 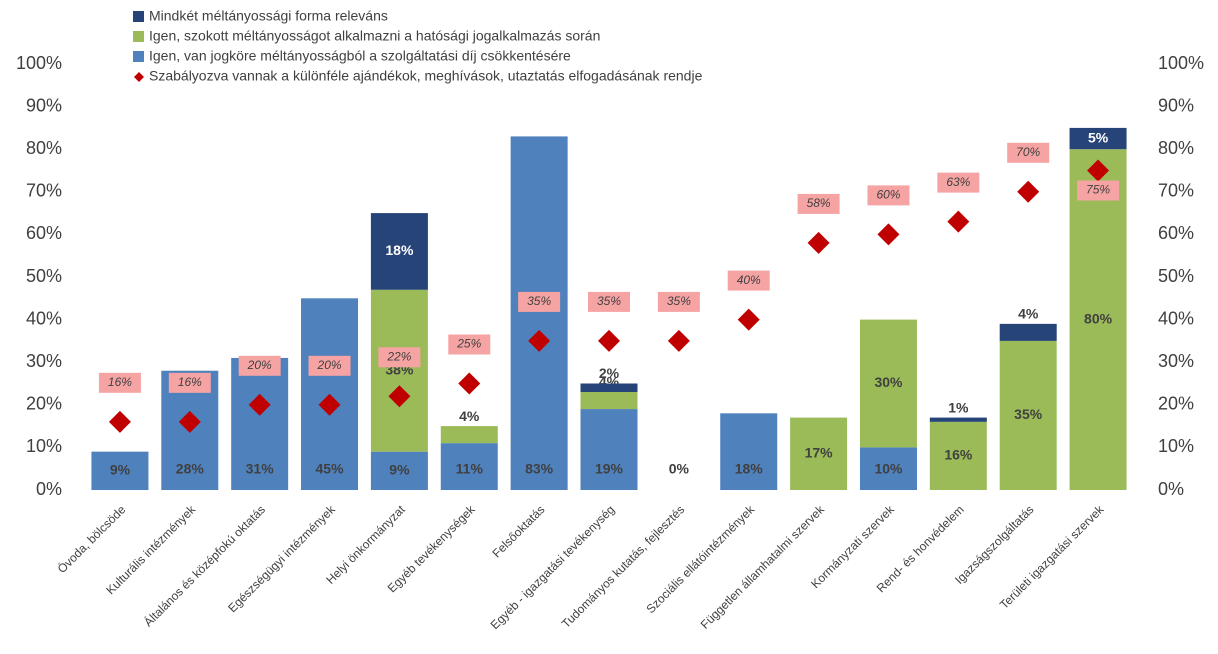 I want to click on y-tick-label: 0%, so click(x=49, y=489).